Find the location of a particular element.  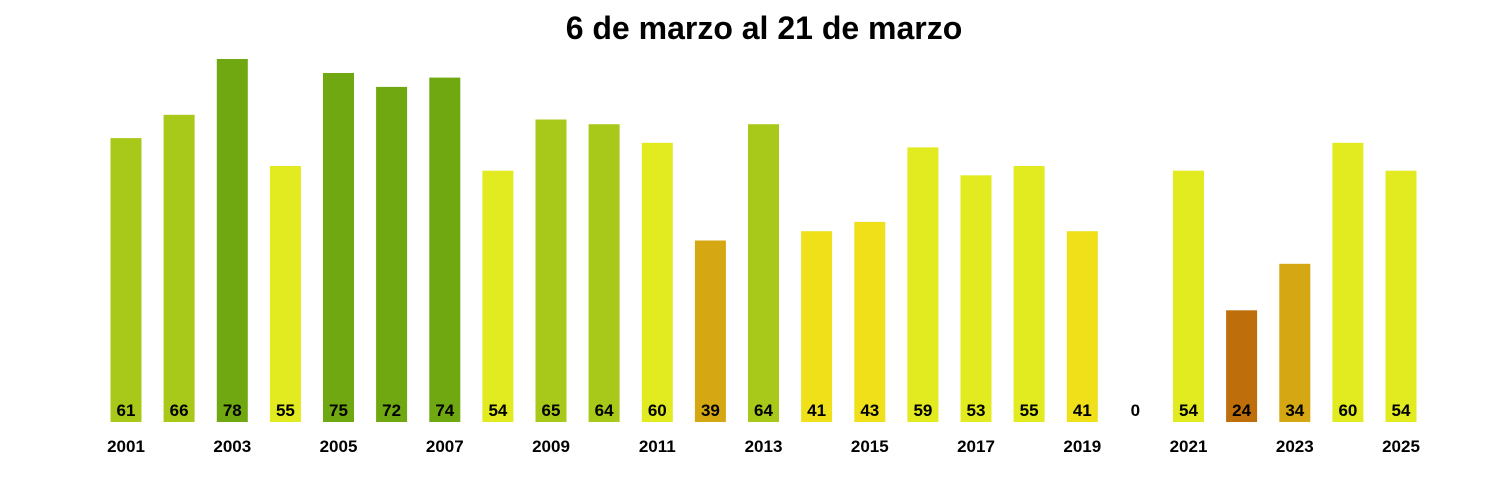

value-label-2021: 54 is located at coordinates (1188, 410).